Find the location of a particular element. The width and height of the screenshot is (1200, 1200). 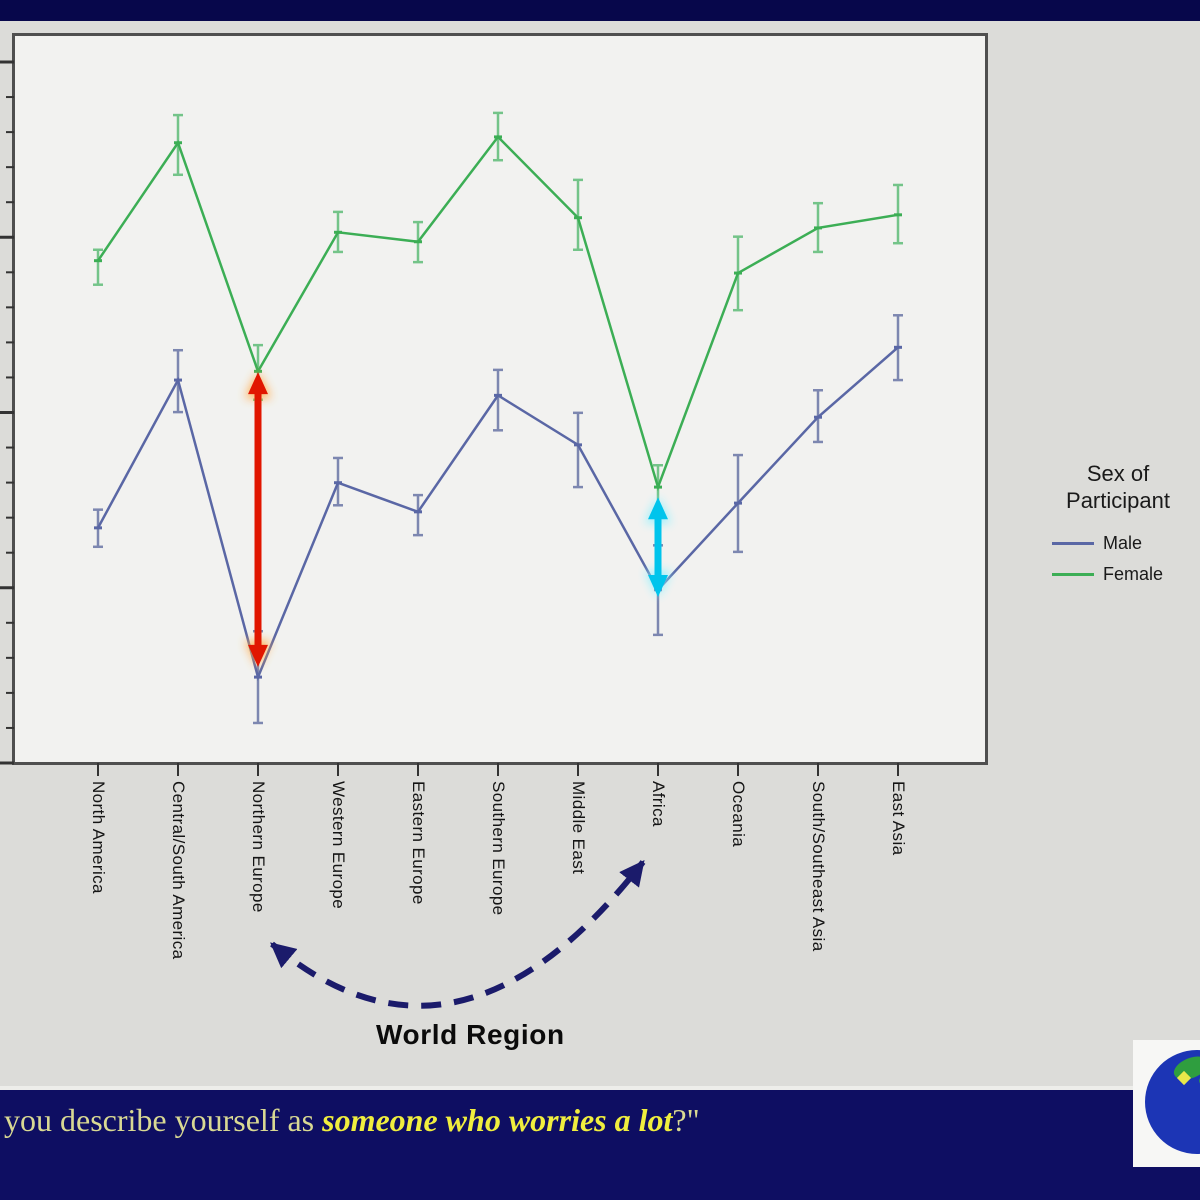

x-axis-label: Southern Europe is located at coordinates (498, 848).